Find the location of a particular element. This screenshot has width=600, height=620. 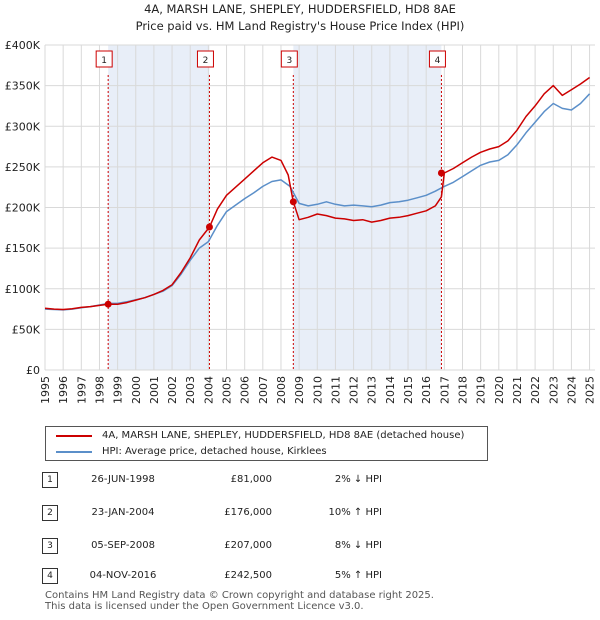

x-tick-label: 2000 is located at coordinates (136, 390).